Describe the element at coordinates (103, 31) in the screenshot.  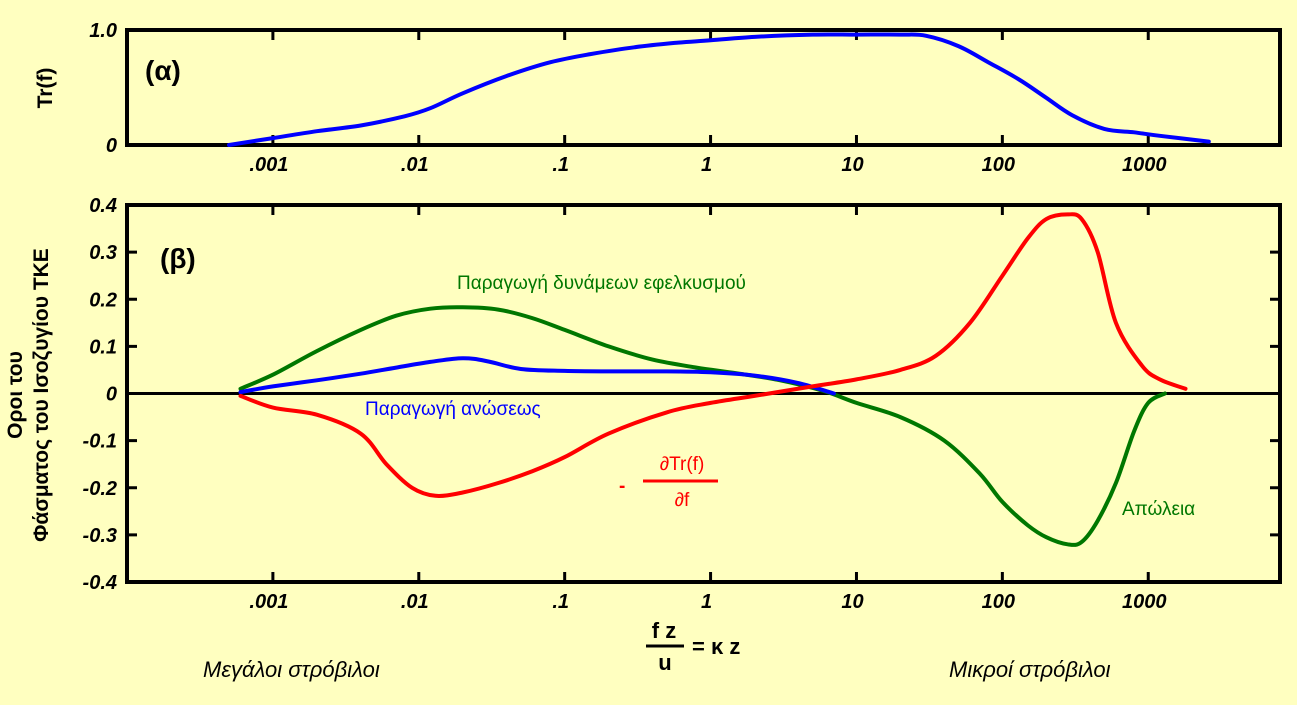
I see `y-tick-label: 1.0` at that location.